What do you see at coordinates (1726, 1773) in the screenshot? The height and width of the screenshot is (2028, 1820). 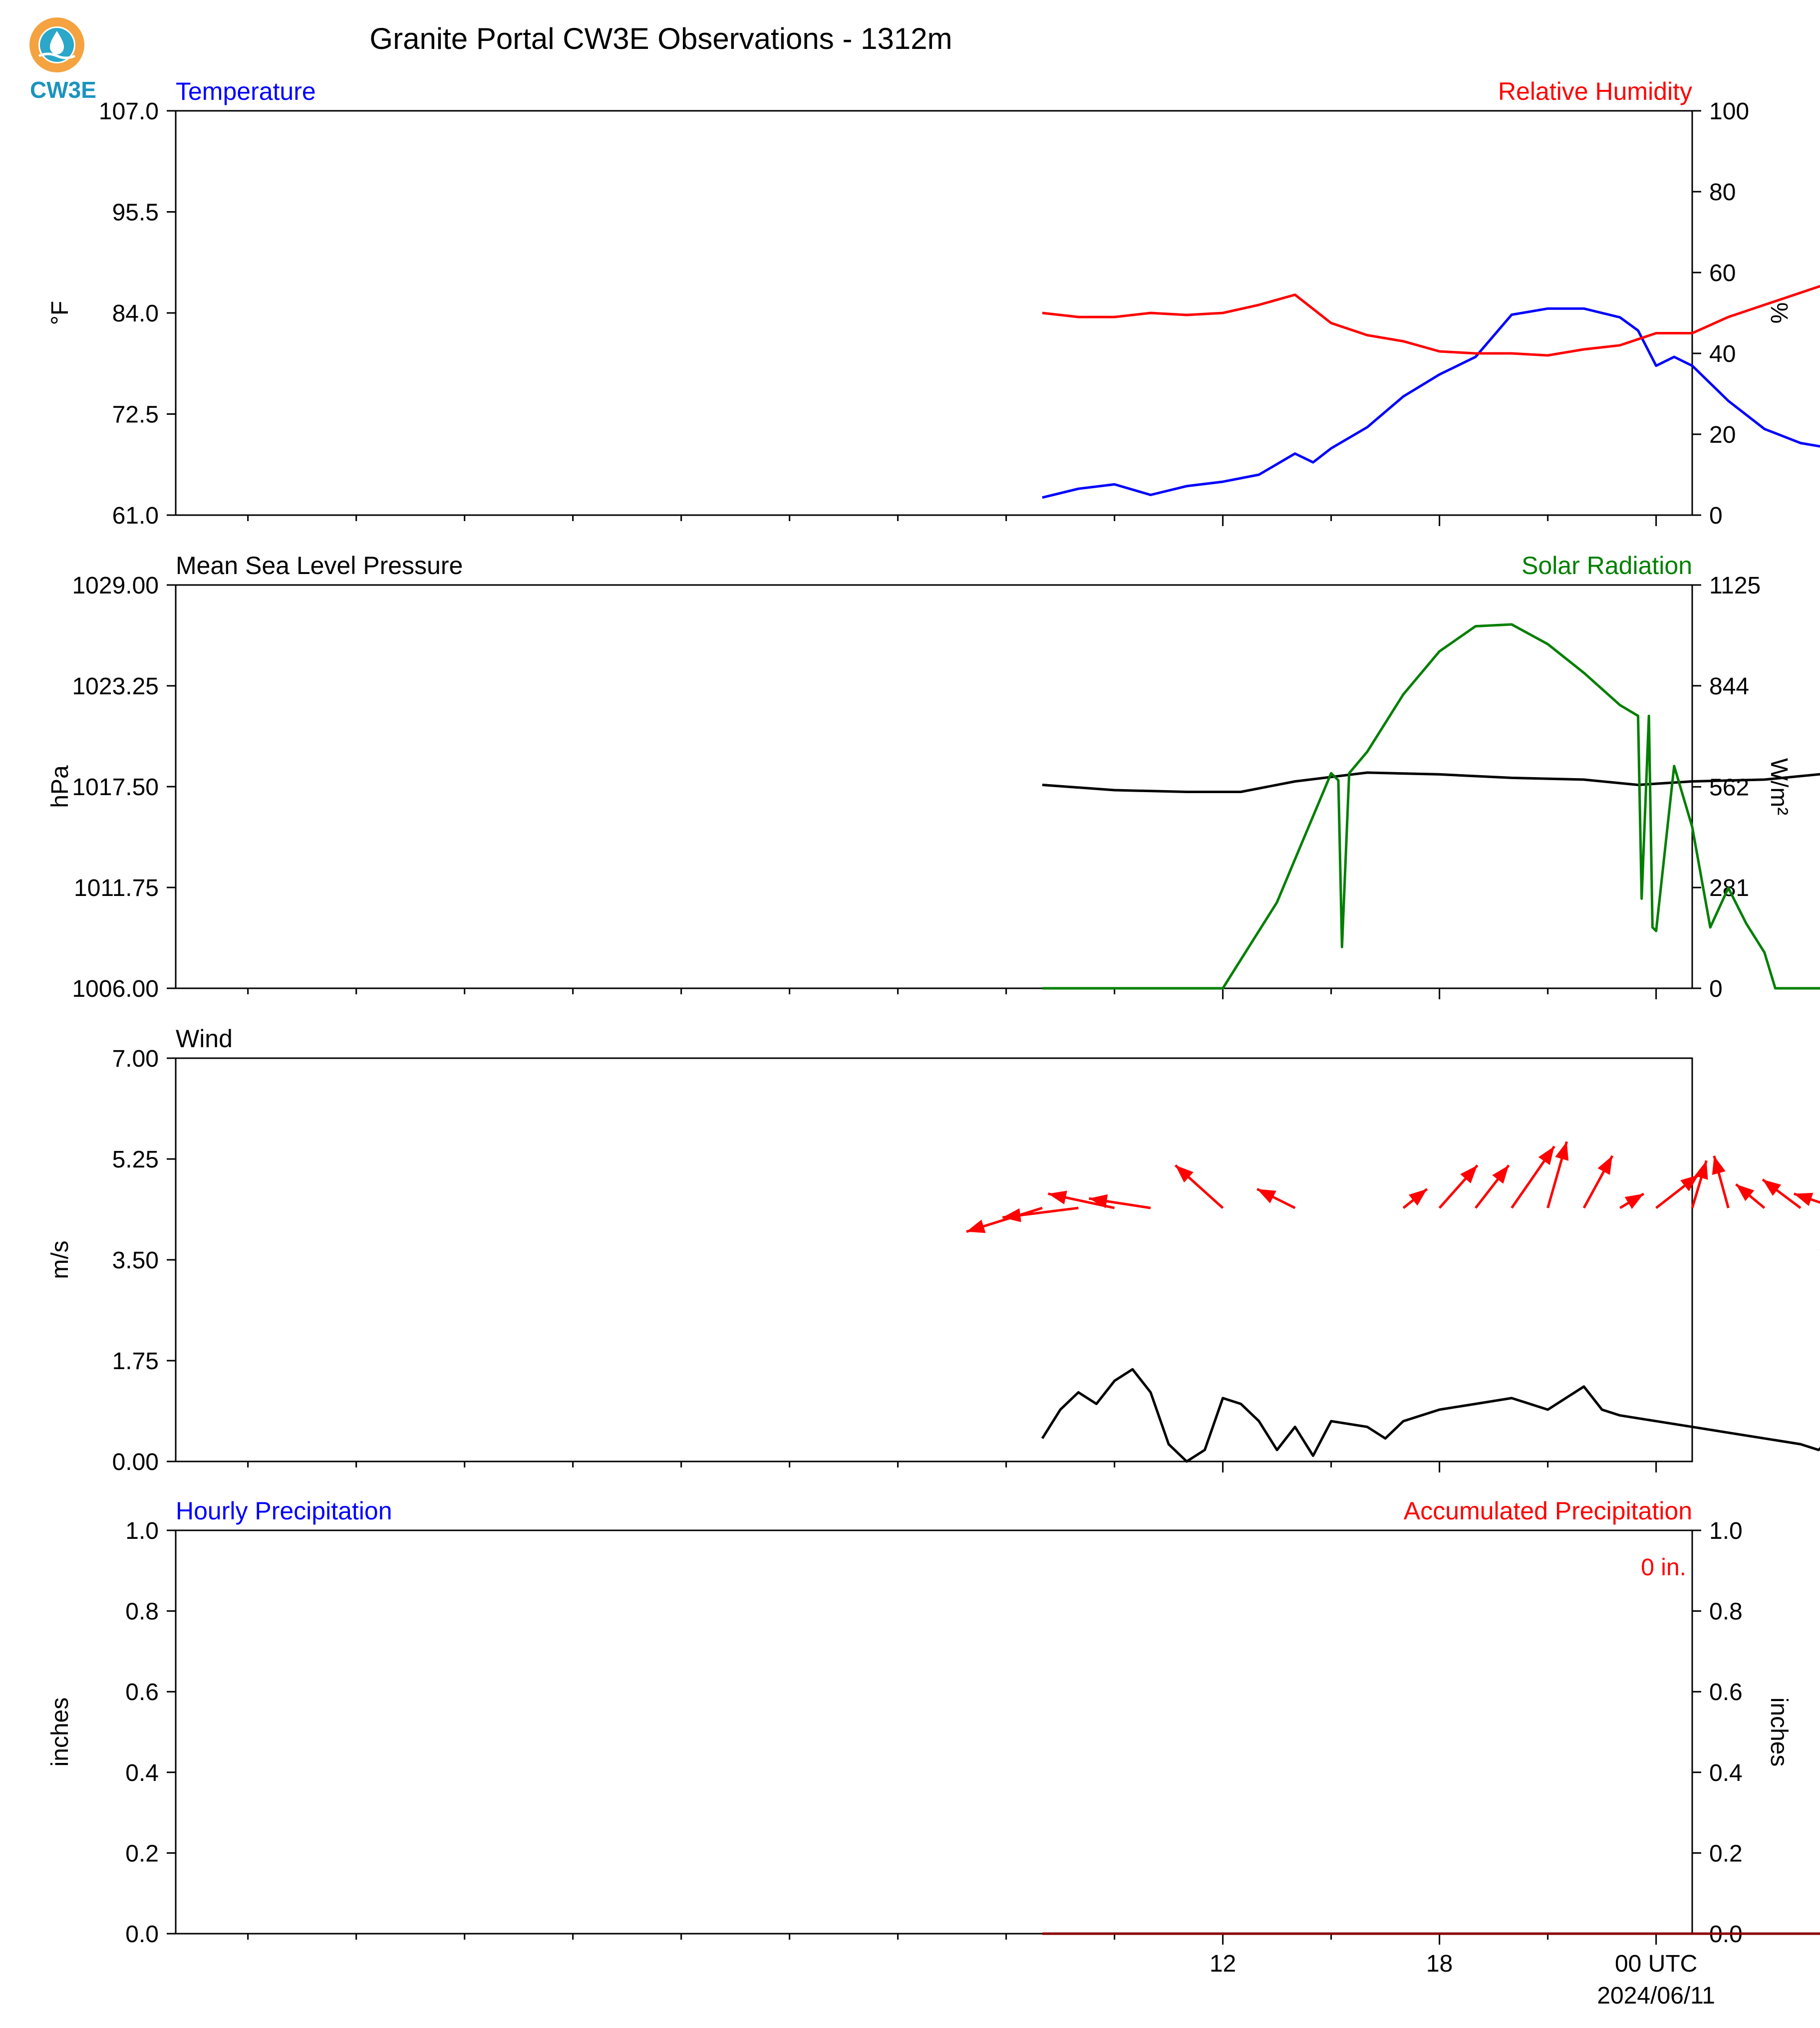 I see `y-tick-label-right: 0.4` at bounding box center [1726, 1773].